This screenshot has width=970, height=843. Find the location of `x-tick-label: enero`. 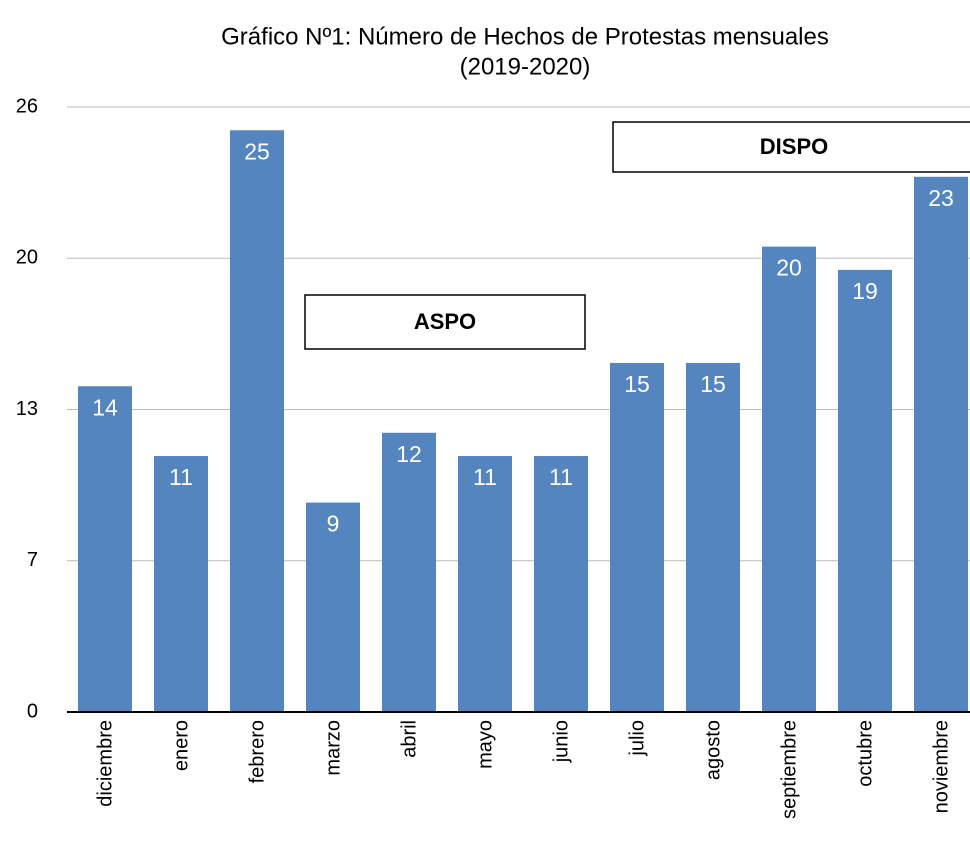

x-tick-label: enero is located at coordinates (181, 745).